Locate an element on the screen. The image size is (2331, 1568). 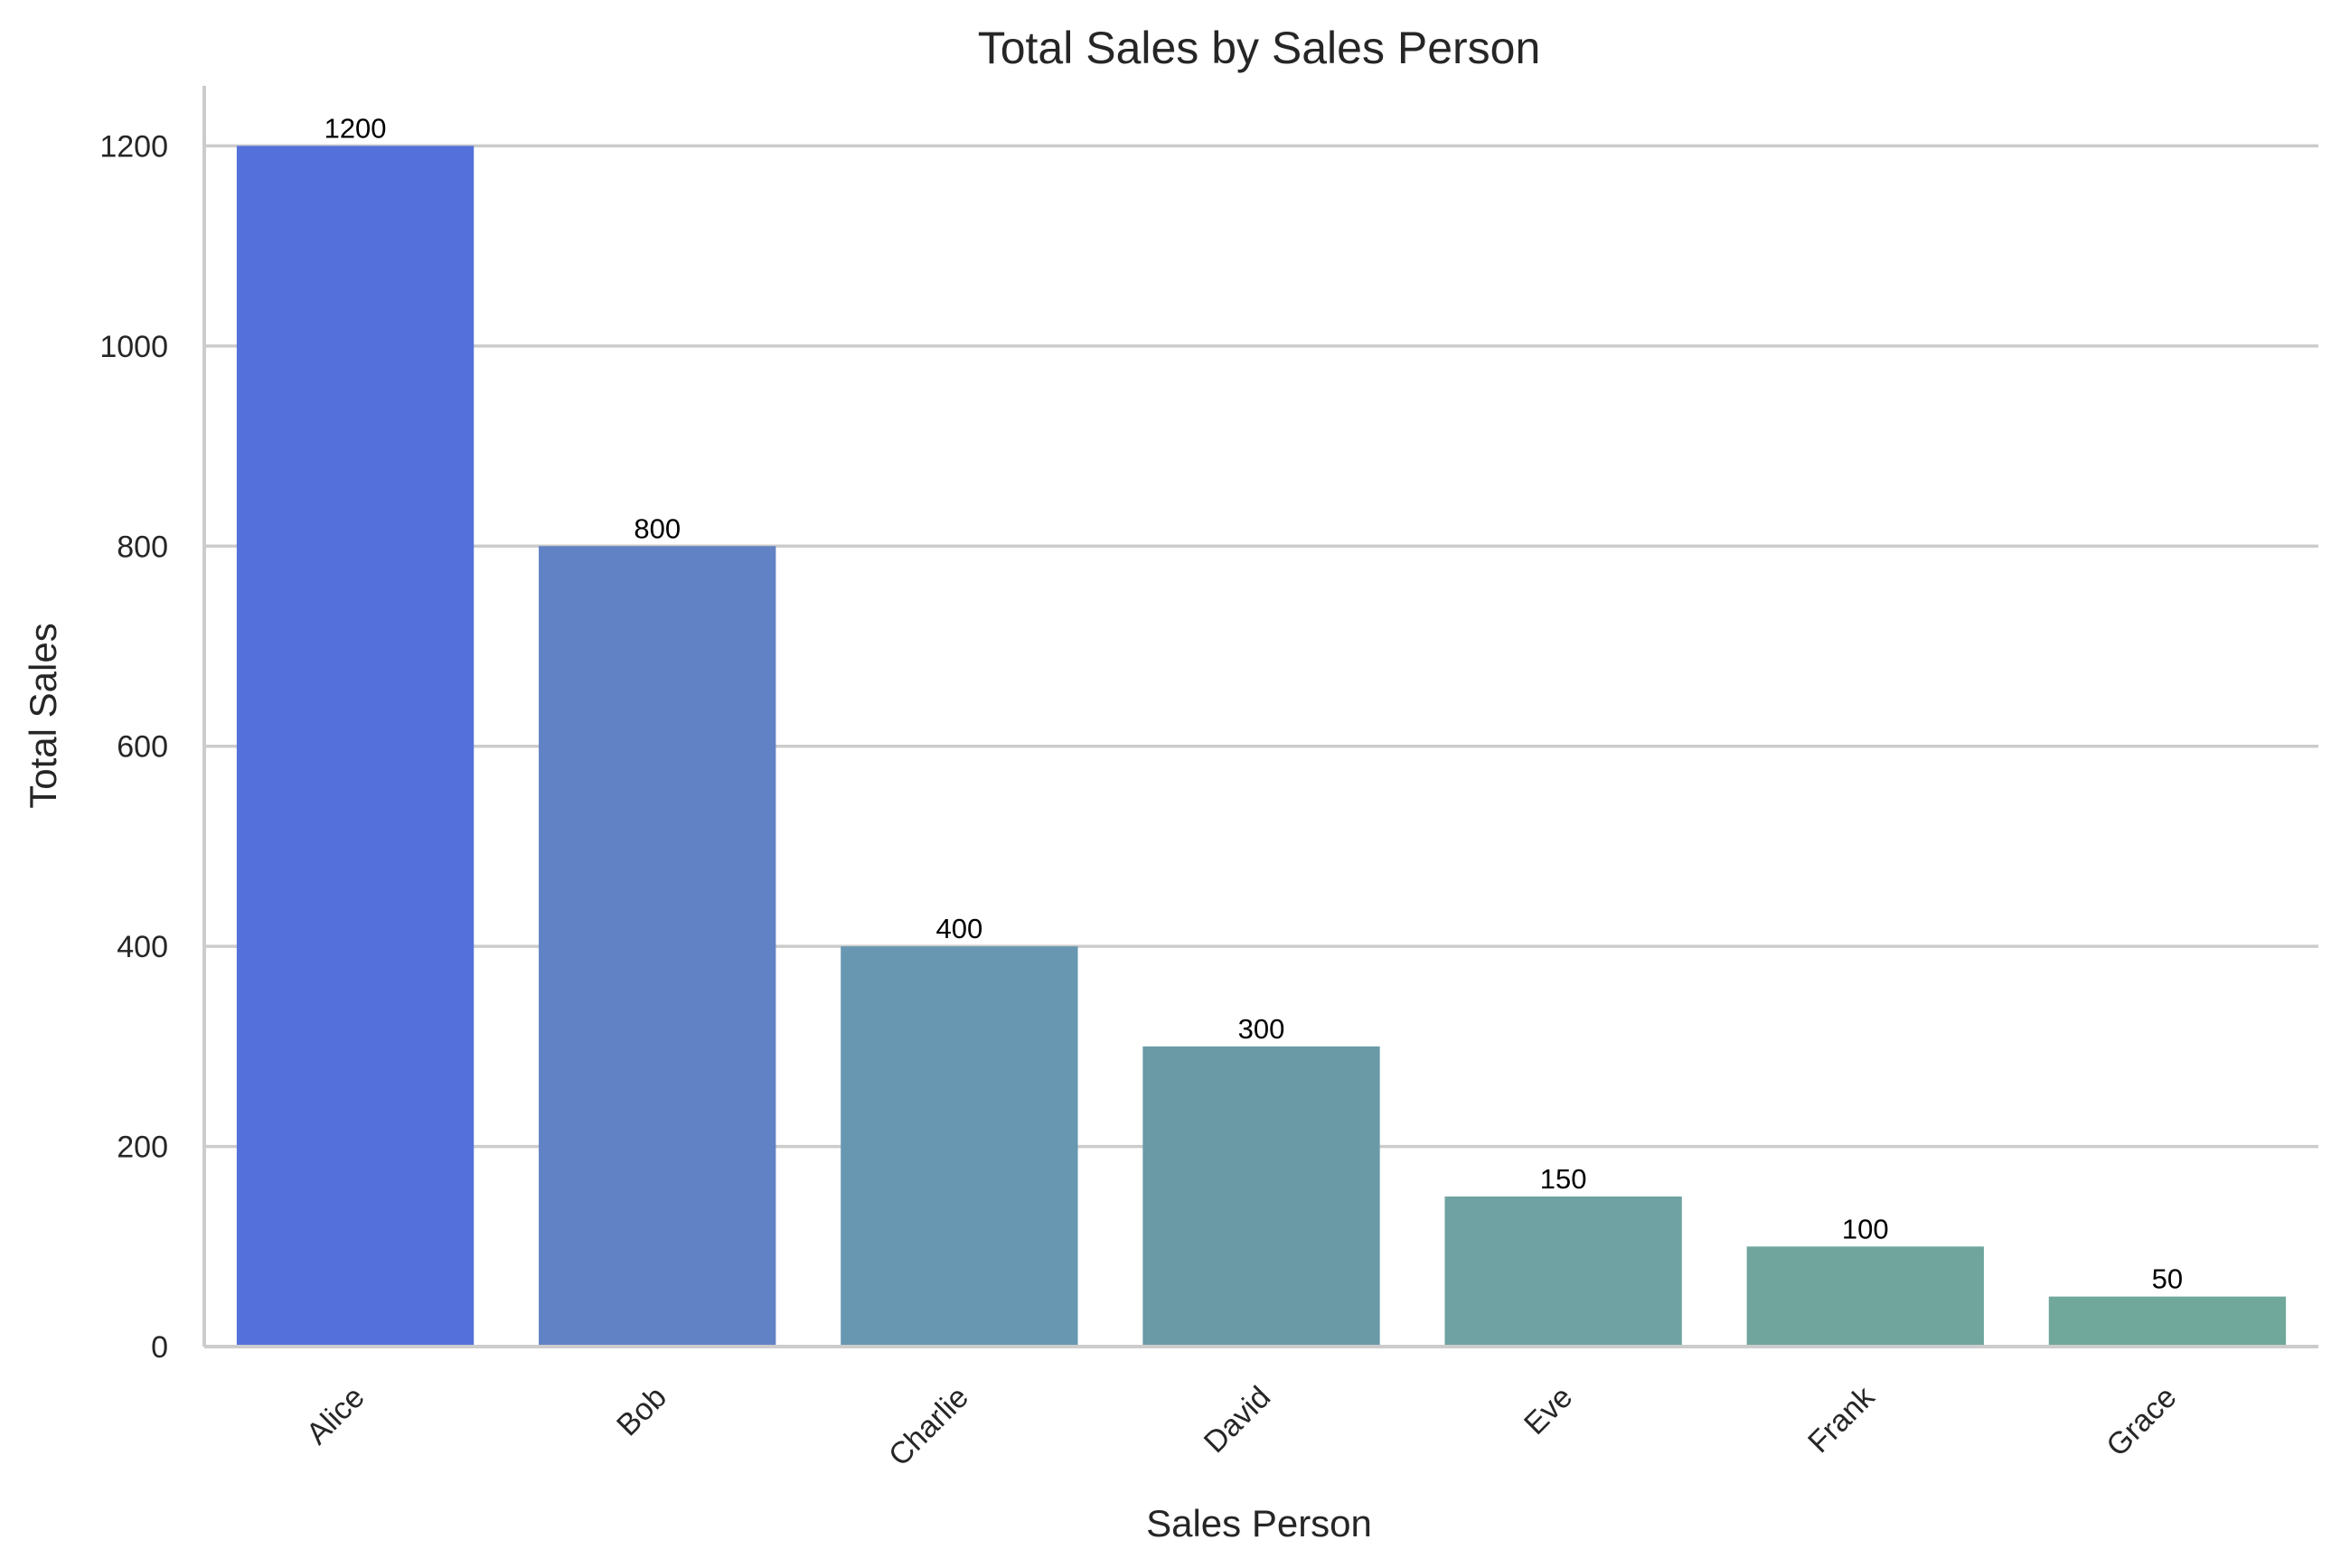
bar-value-label: 400 is located at coordinates (959, 928).